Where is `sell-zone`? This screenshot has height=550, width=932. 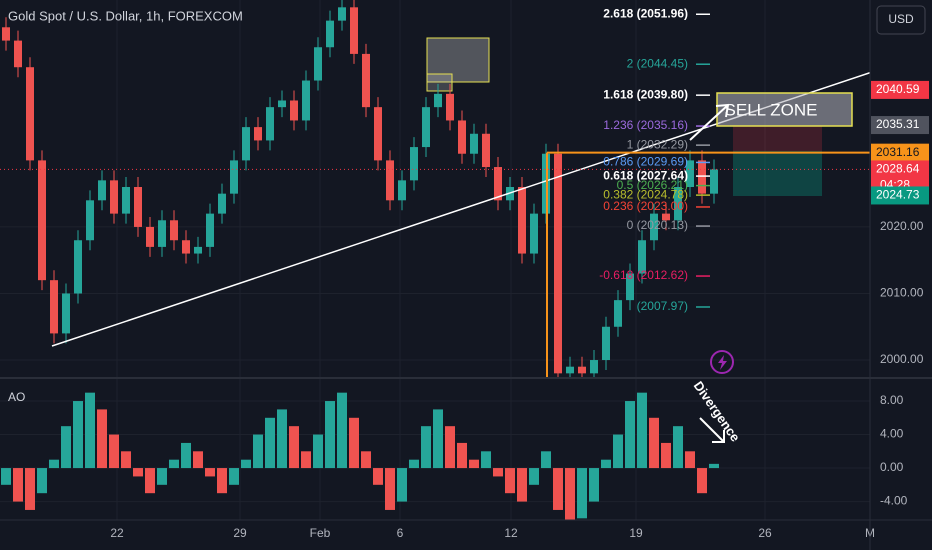
sell-zone is located at coordinates (784, 109).